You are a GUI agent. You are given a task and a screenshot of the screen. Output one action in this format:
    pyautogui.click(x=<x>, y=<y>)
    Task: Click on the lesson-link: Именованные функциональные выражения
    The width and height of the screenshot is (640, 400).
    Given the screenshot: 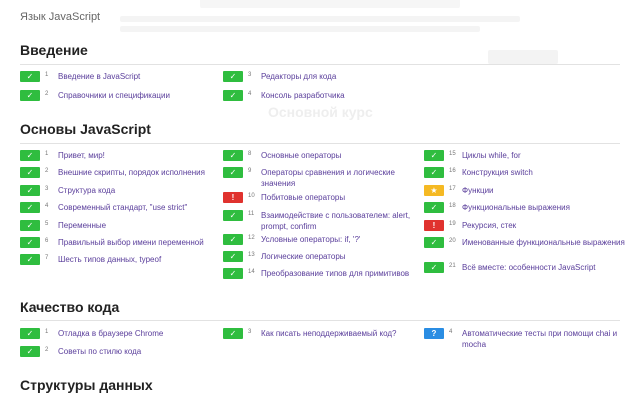 What is the action you would take?
    pyautogui.click(x=543, y=242)
    